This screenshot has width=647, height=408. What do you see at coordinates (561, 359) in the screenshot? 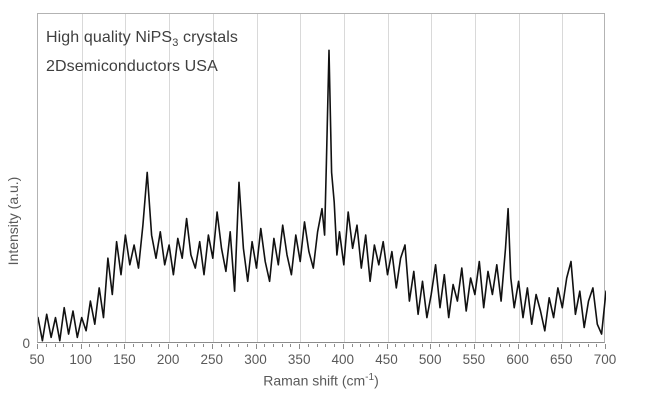
I see `x-tick-label: 650` at bounding box center [561, 359].